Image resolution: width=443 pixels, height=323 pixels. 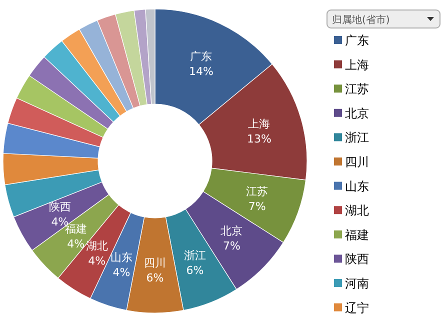 What do you see at coordinates (201, 56) in the screenshot?
I see `slice-label: 广东` at bounding box center [201, 56].